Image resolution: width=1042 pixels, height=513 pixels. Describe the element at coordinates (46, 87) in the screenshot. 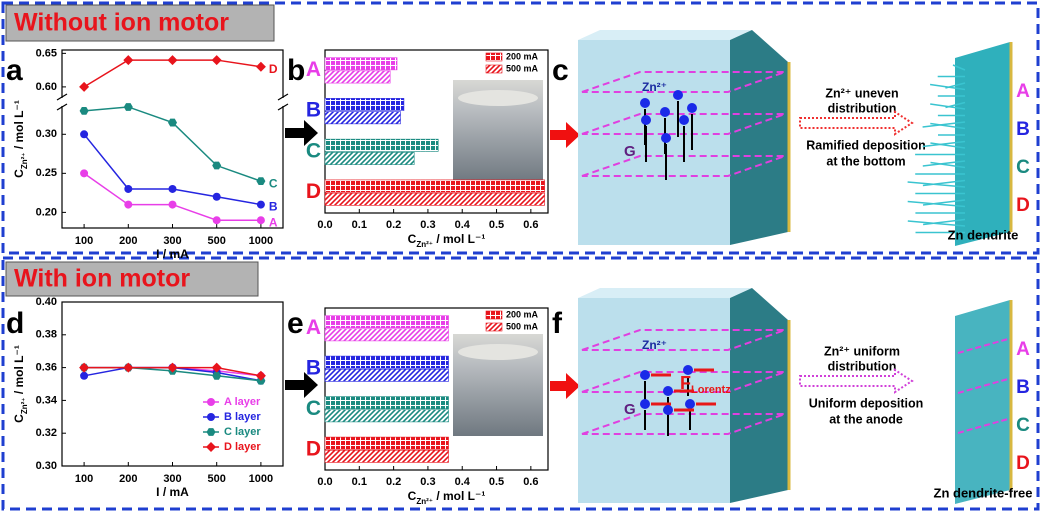

I see `y-tick-label: 0.60` at that location.